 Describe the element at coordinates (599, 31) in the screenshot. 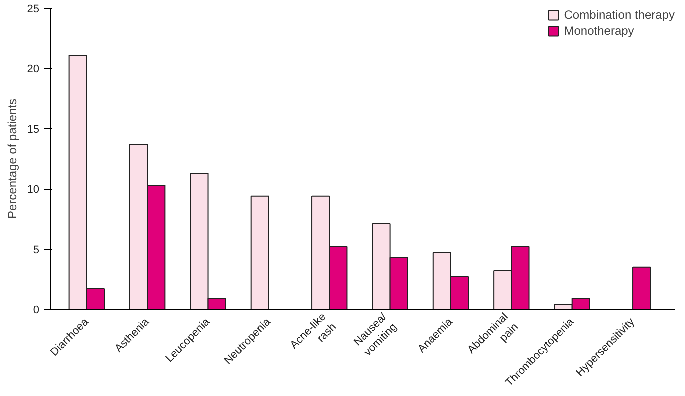

I see `legend-label: Monotherapy` at that location.